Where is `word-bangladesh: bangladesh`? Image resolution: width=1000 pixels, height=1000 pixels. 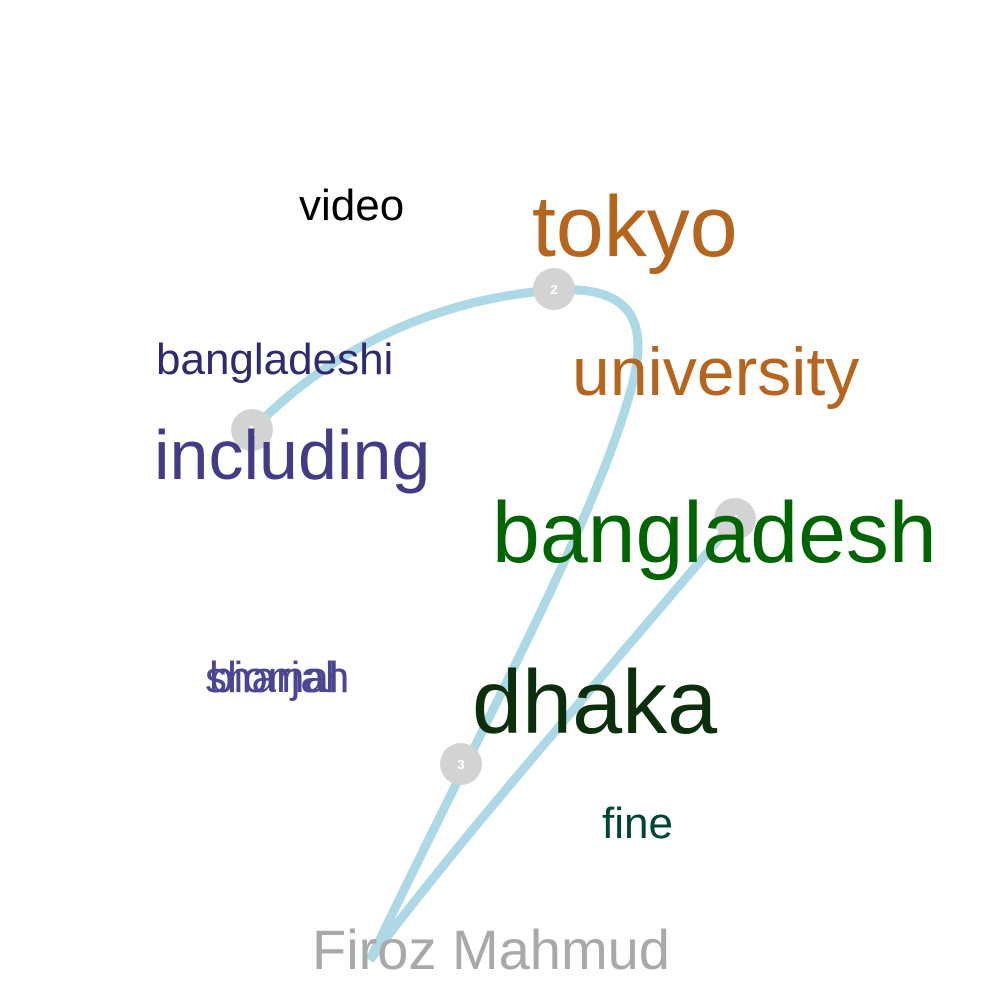
word-bangladesh: bangladesh is located at coordinates (714, 533).